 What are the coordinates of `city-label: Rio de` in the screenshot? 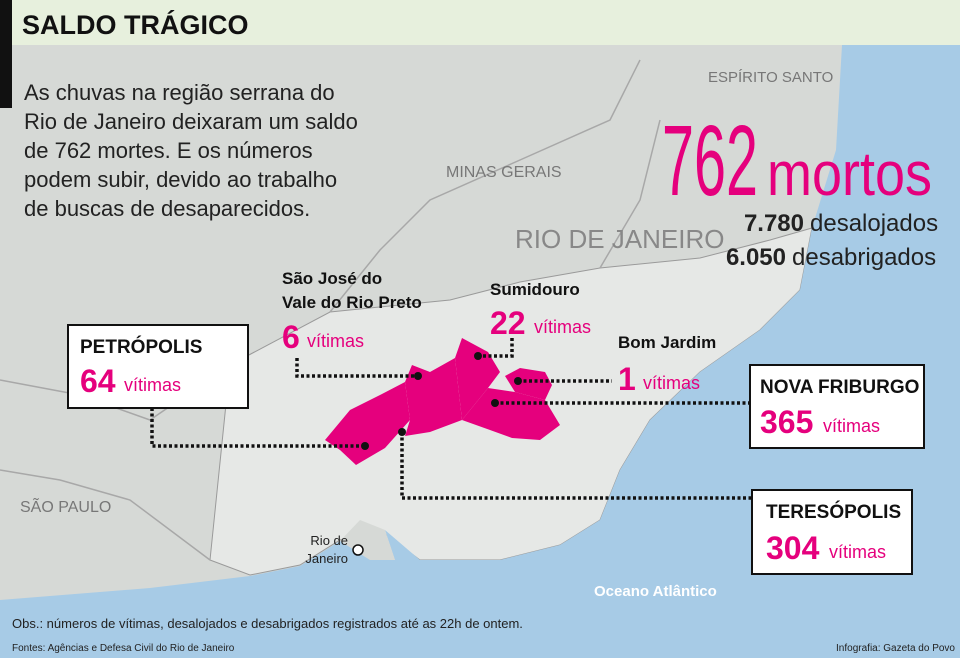 It's located at (329, 540).